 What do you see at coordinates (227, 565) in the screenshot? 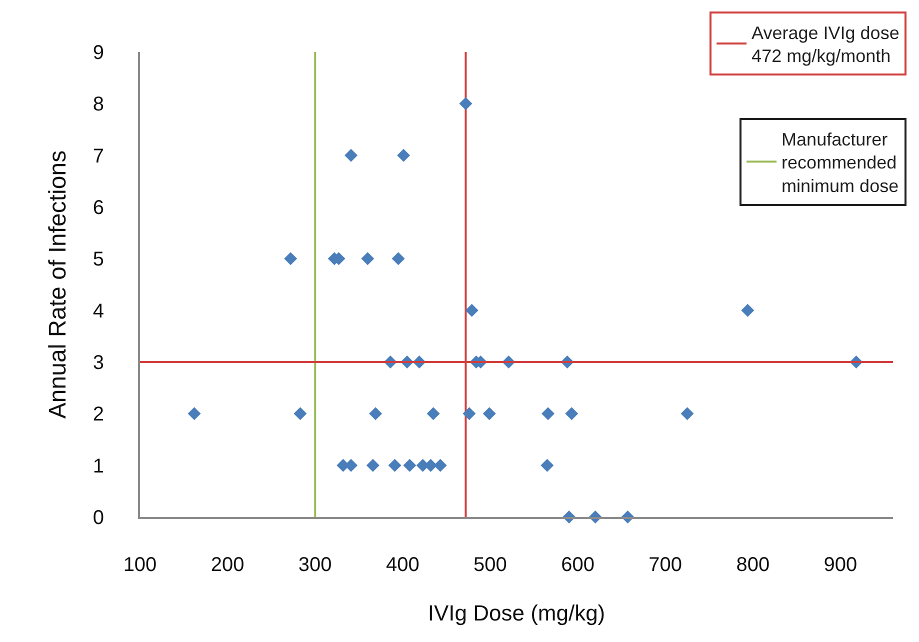
I see `x-tick-label: 200` at bounding box center [227, 565].